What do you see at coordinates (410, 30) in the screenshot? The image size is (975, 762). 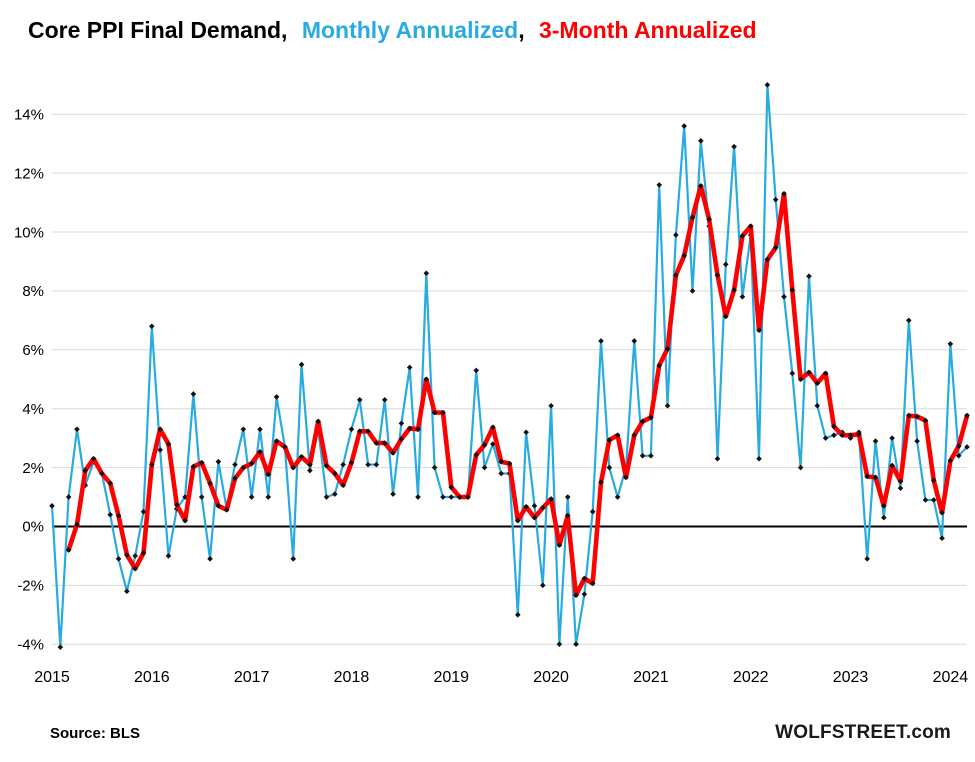 I see `legend-monthly-annualized: Monthly Annualized` at bounding box center [410, 30].